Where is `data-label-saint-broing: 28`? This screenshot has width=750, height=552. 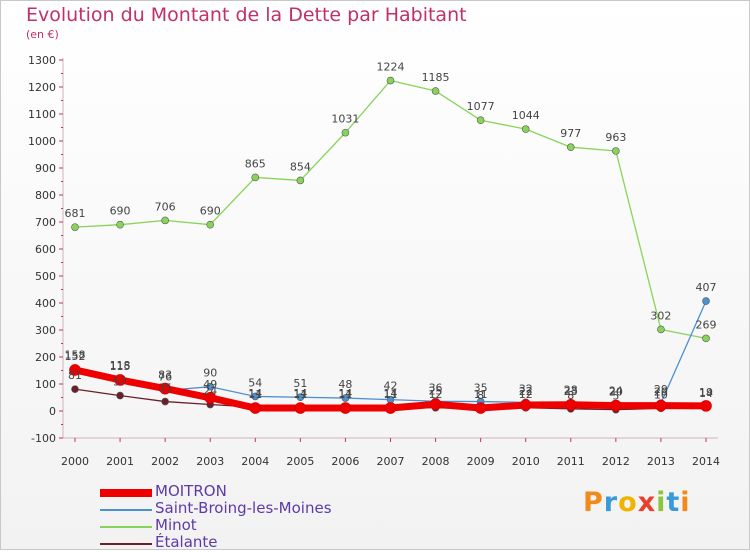 data-label-saint-broing: 28 is located at coordinates (571, 389).